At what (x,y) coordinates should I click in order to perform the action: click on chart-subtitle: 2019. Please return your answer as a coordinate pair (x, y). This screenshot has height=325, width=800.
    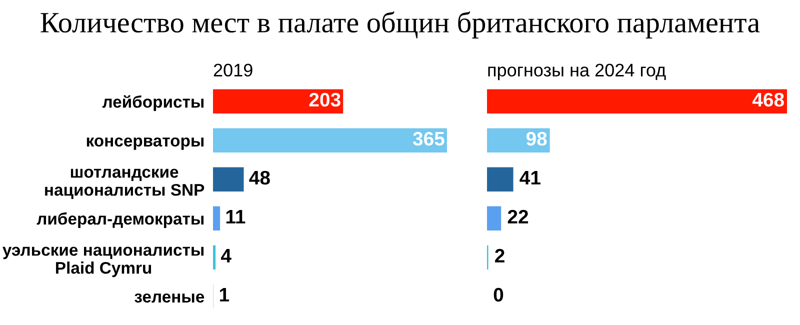
    Looking at the image, I should click on (233, 70).